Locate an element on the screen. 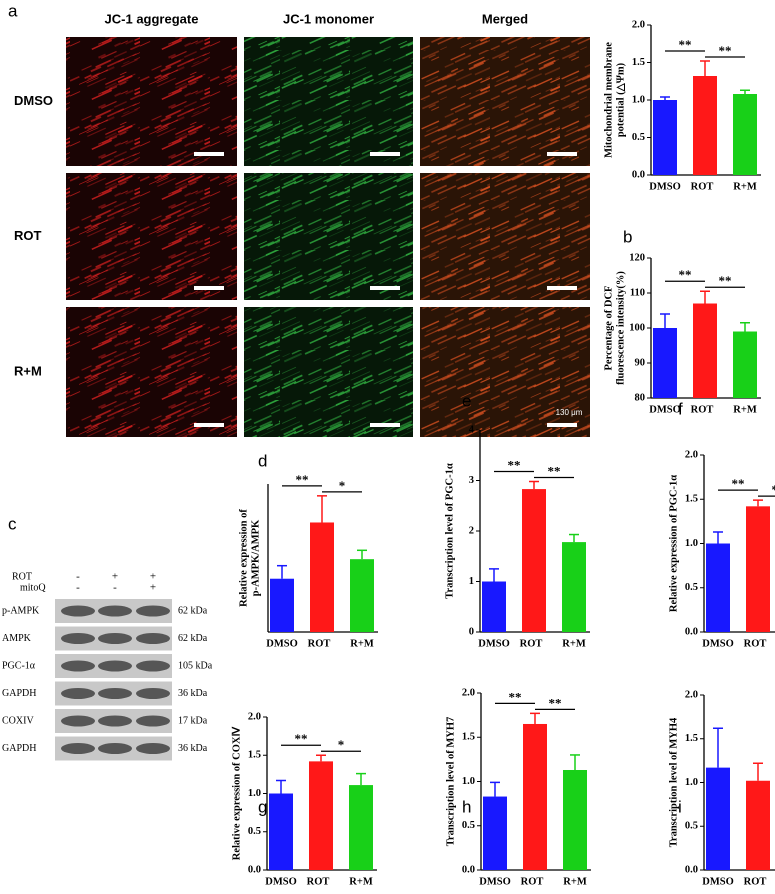 The height and width of the screenshot is (894, 775). y-tick-label: 110 is located at coordinates (637, 292).